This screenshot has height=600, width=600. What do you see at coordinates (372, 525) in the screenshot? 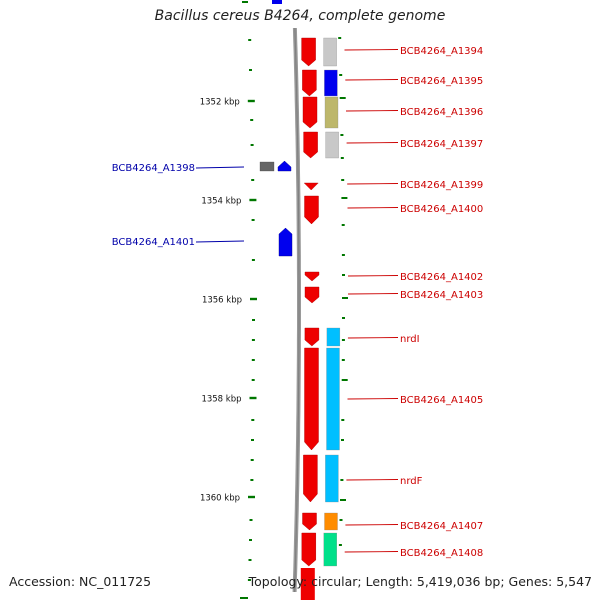
I see `label-leader-BCB4264_A1407` at bounding box center [372, 525].